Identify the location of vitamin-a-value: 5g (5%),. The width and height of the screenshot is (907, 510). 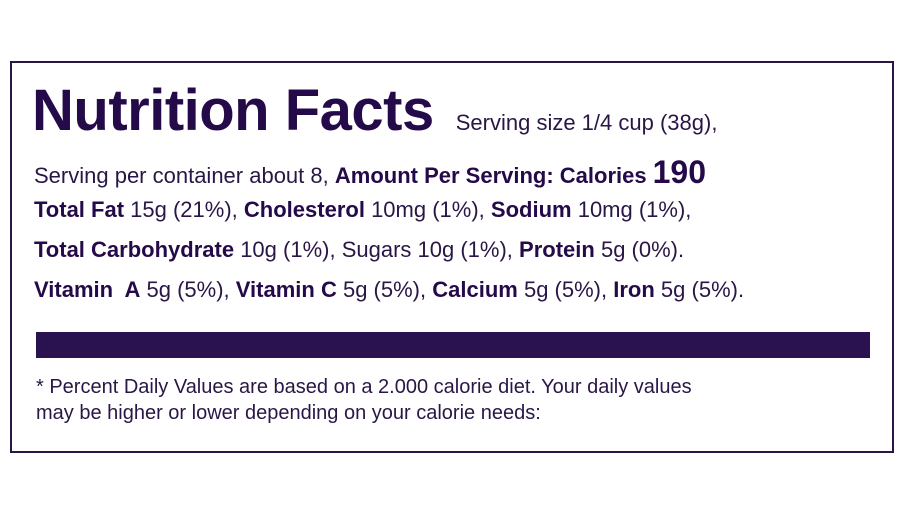
(188, 289).